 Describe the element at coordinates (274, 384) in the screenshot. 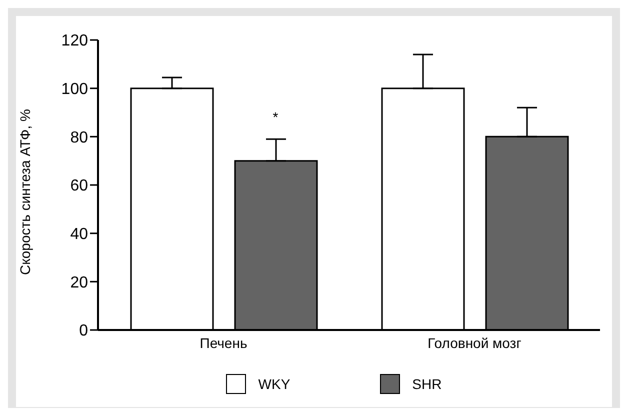

I see `legend-label: WKY` at that location.